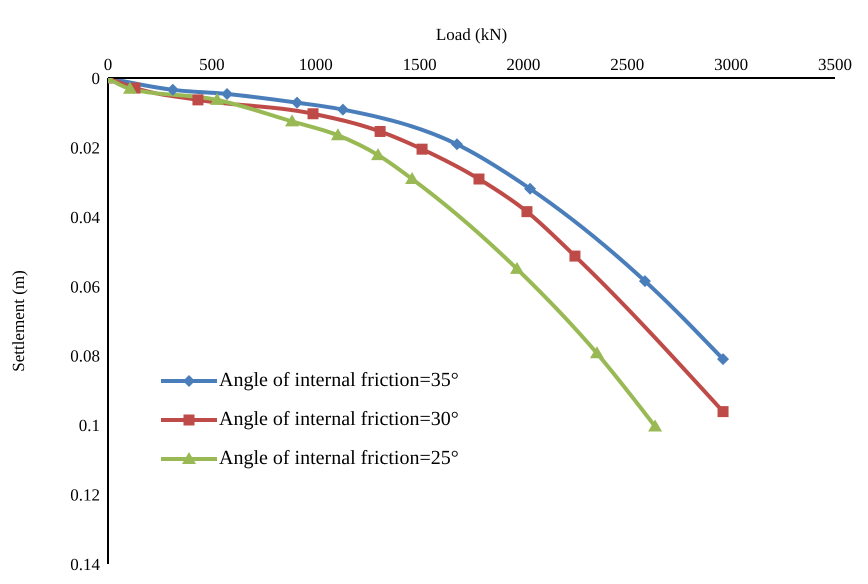 The width and height of the screenshot is (868, 584). What do you see at coordinates (89, 426) in the screenshot?
I see `y-tick-label: 0.1` at bounding box center [89, 426].